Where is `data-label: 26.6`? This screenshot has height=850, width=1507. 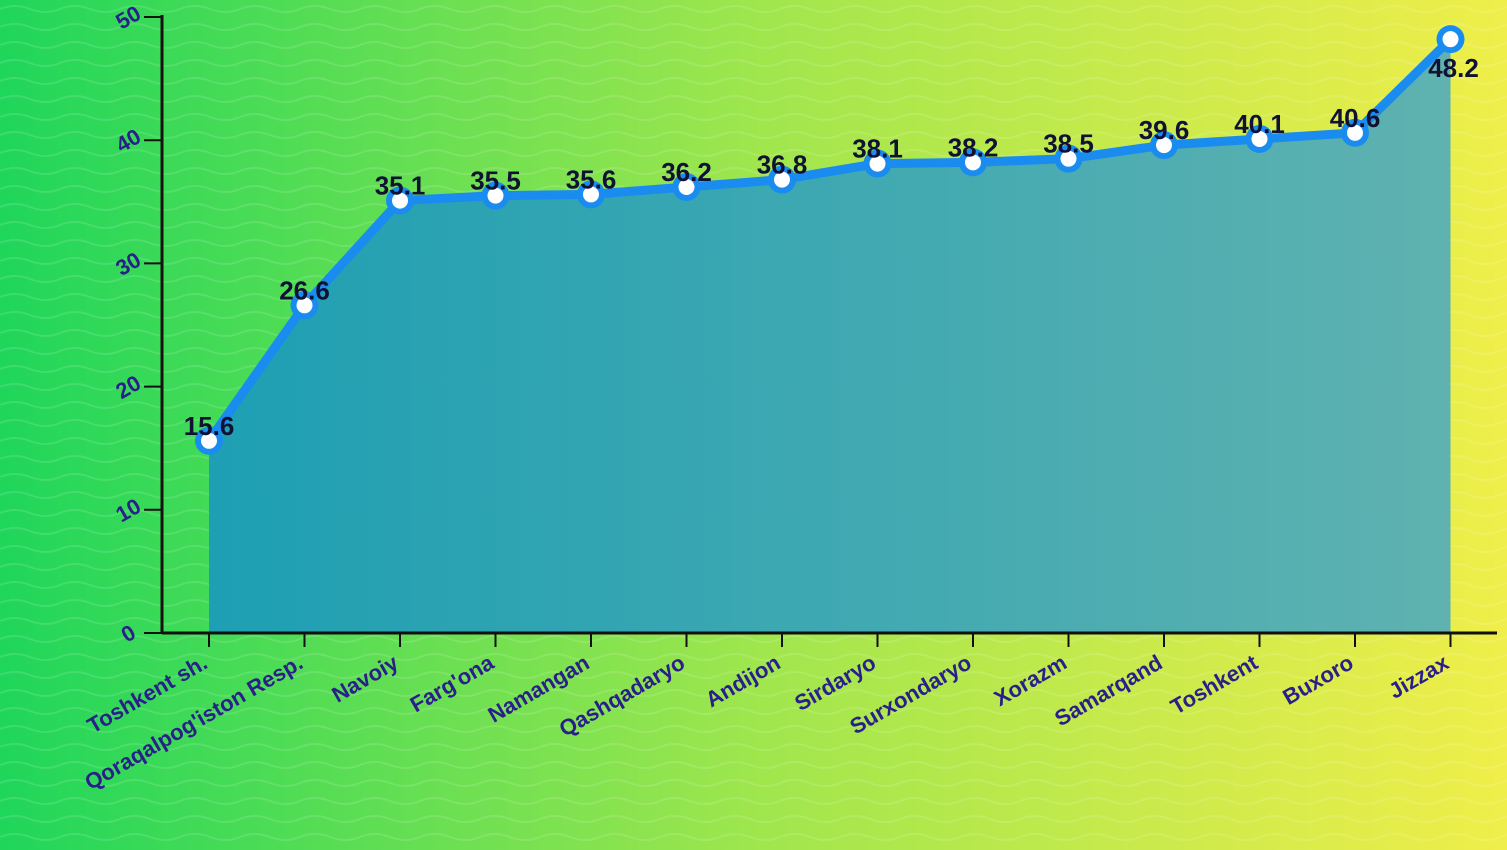 data-label: 26.6 is located at coordinates (304, 290).